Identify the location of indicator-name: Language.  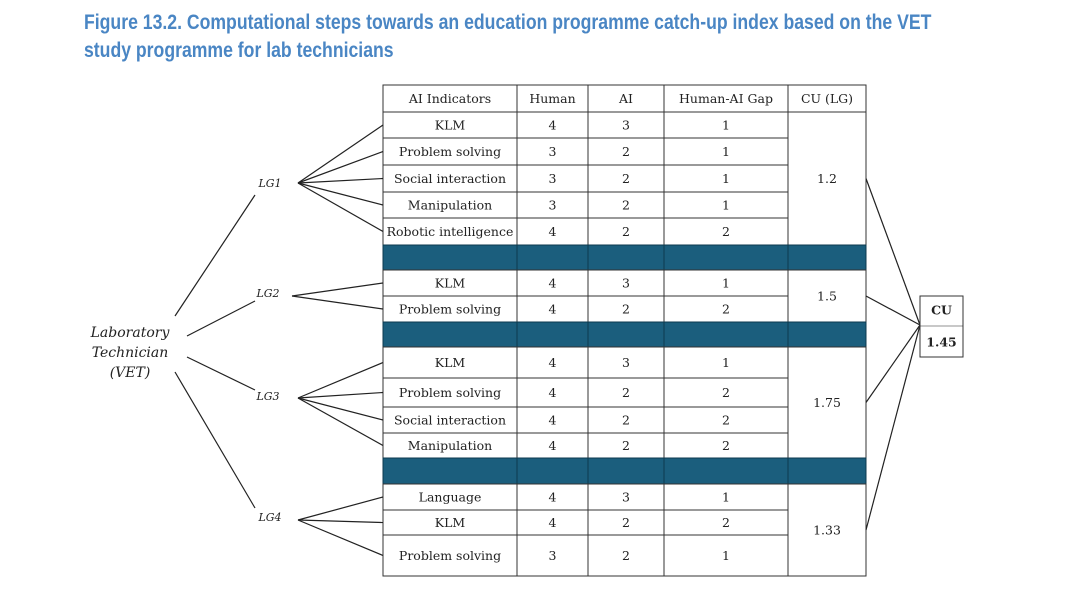
(450, 497).